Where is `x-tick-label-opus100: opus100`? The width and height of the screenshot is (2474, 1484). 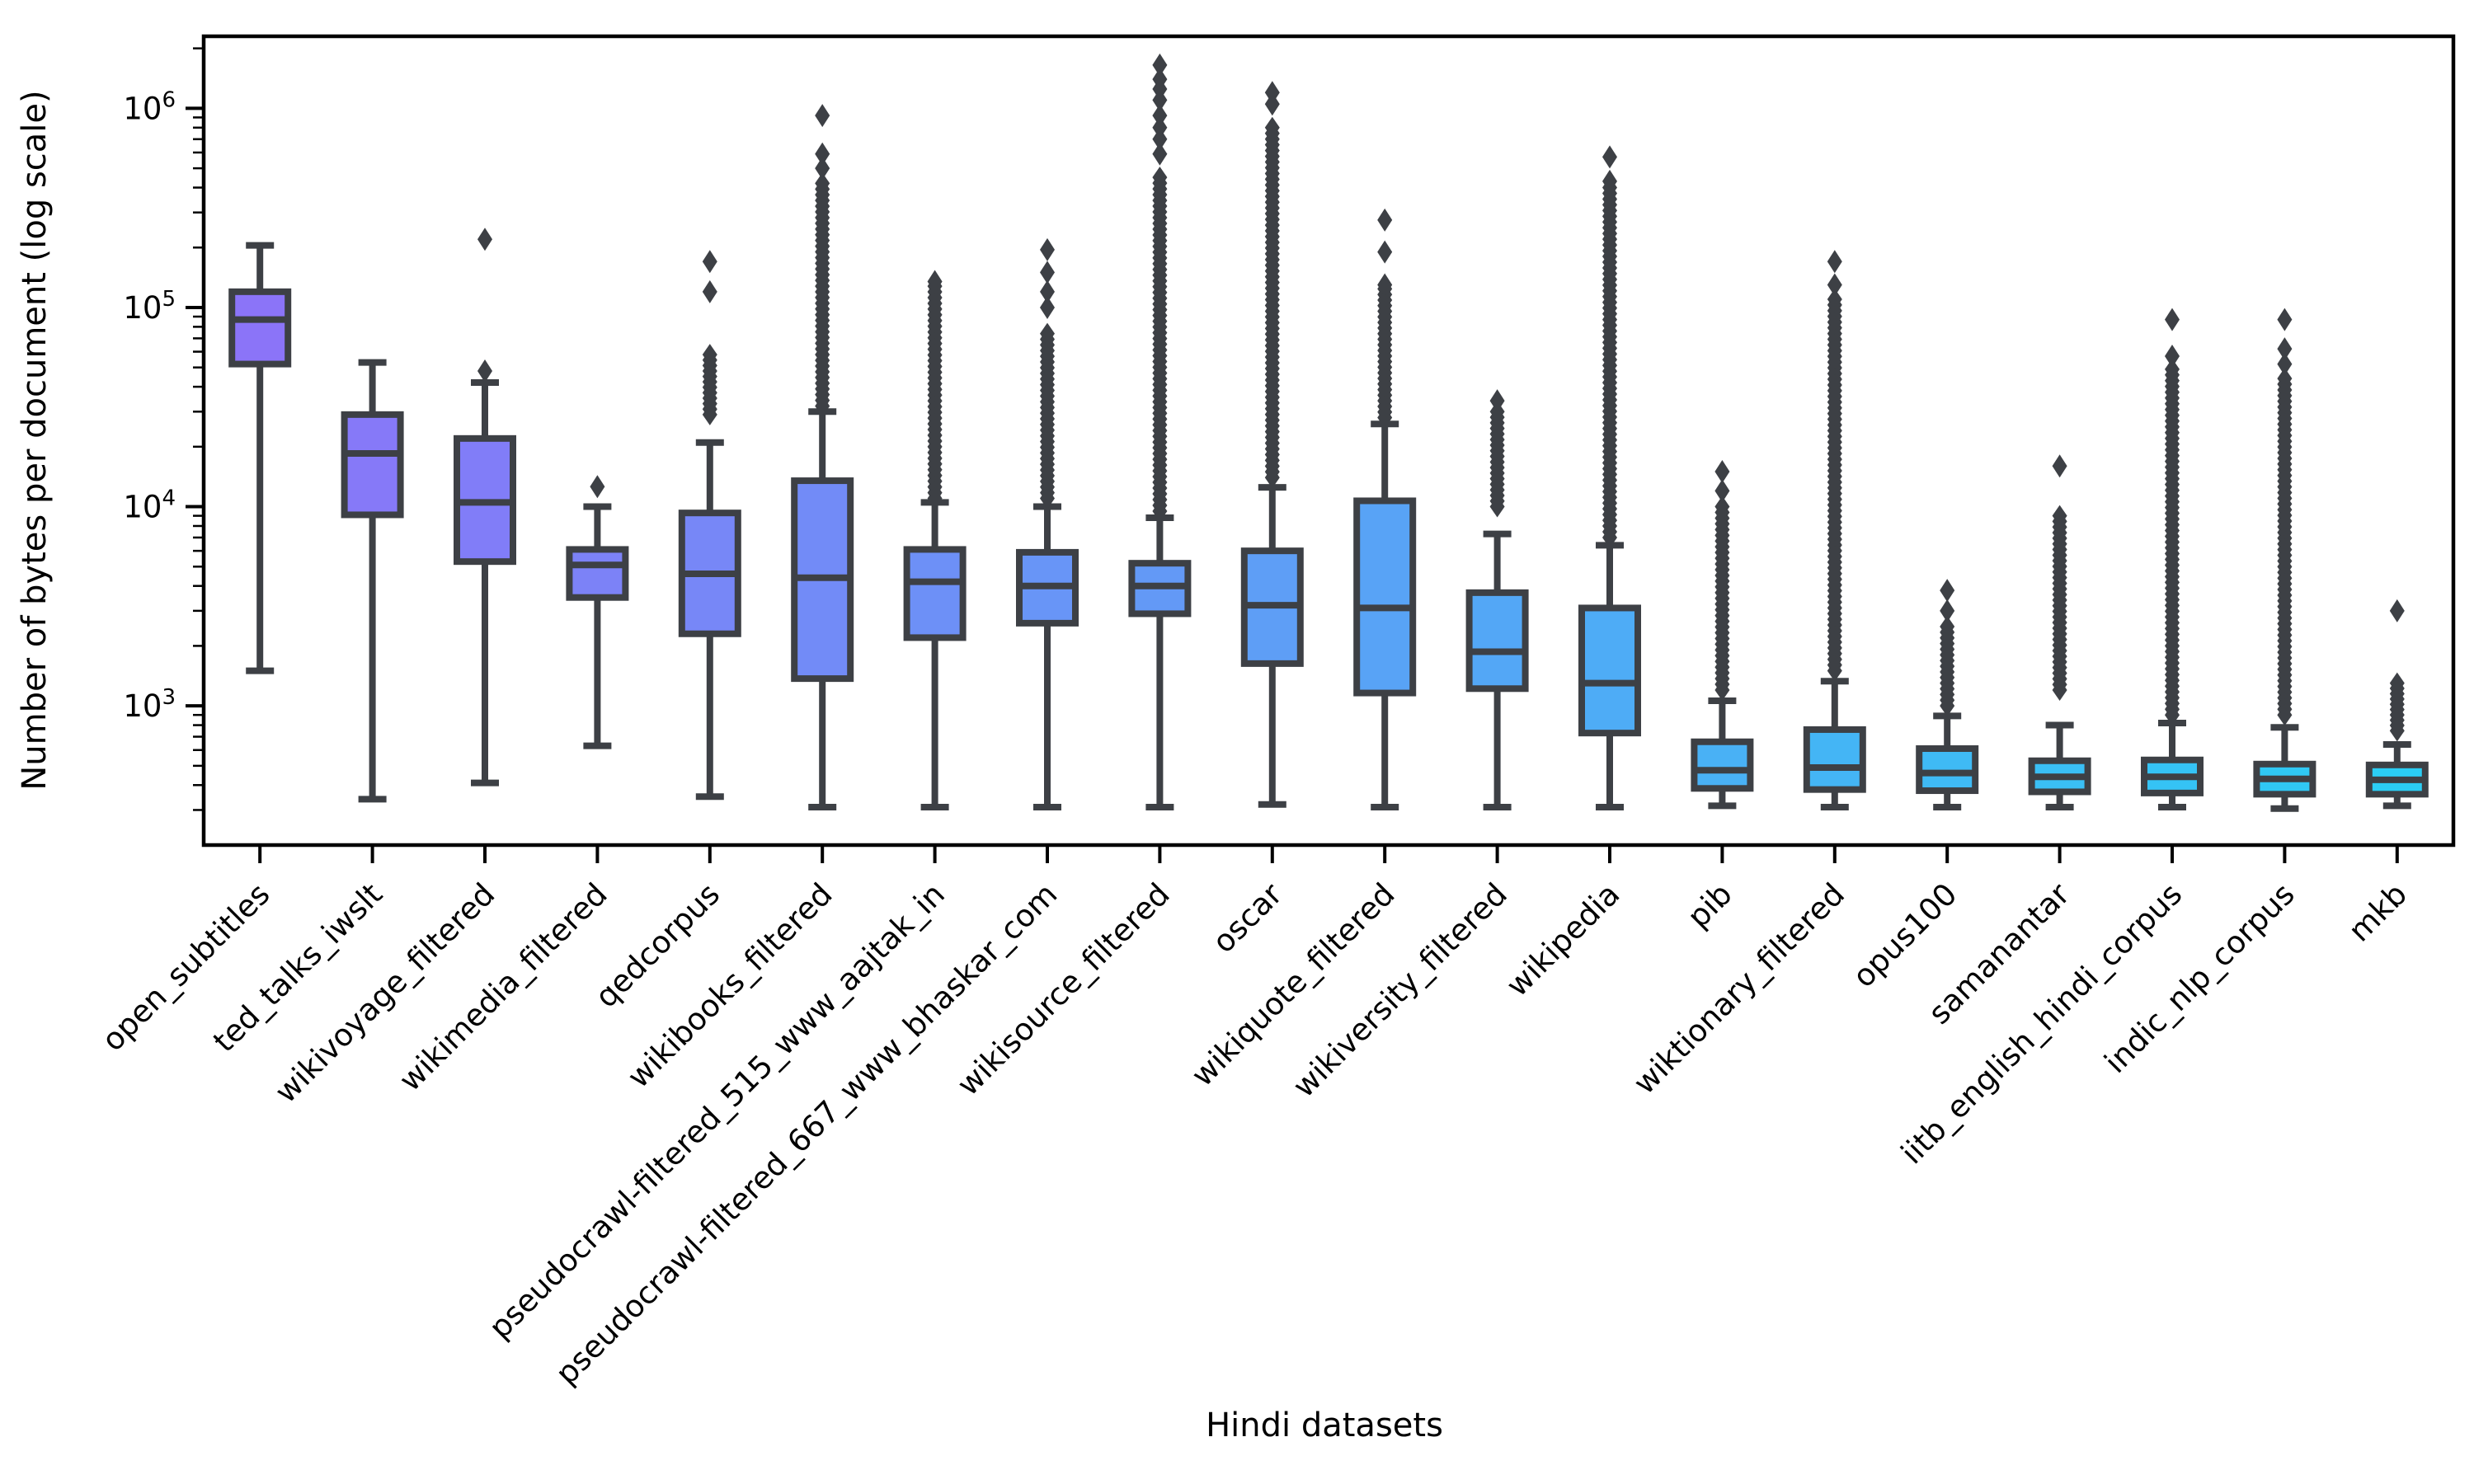 x-tick-label-opus100: opus100 is located at coordinates (1905, 935).